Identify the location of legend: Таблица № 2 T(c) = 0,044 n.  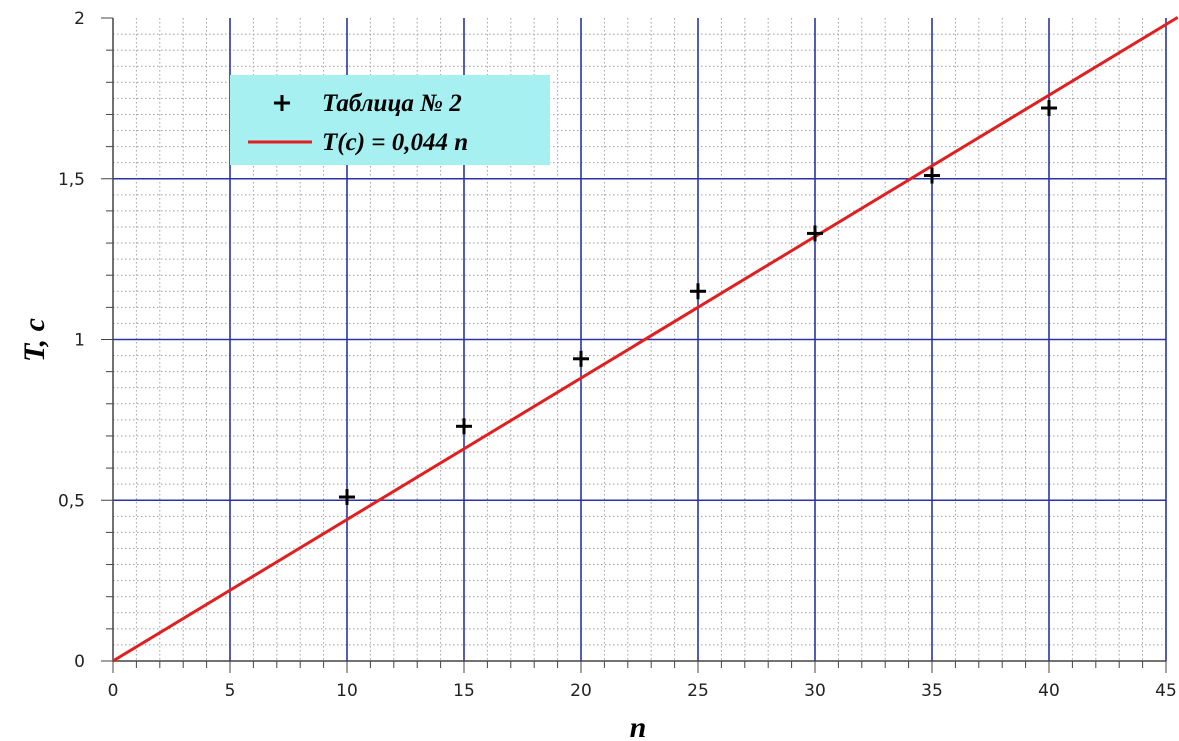
(390, 120).